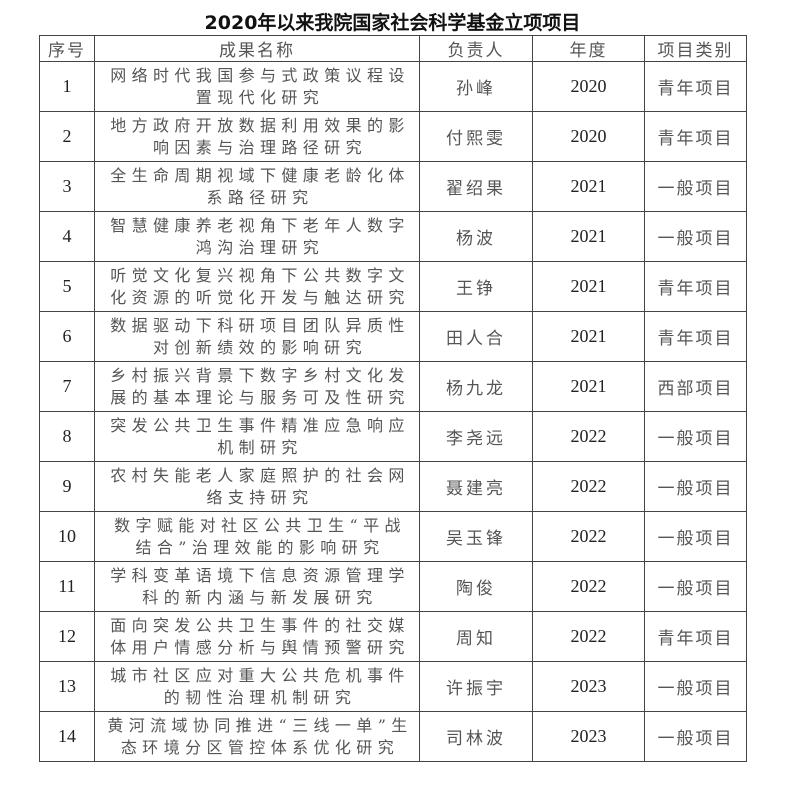 This screenshot has width=785, height=789. Describe the element at coordinates (67, 286) in the screenshot. I see `row-index: 5` at that location.